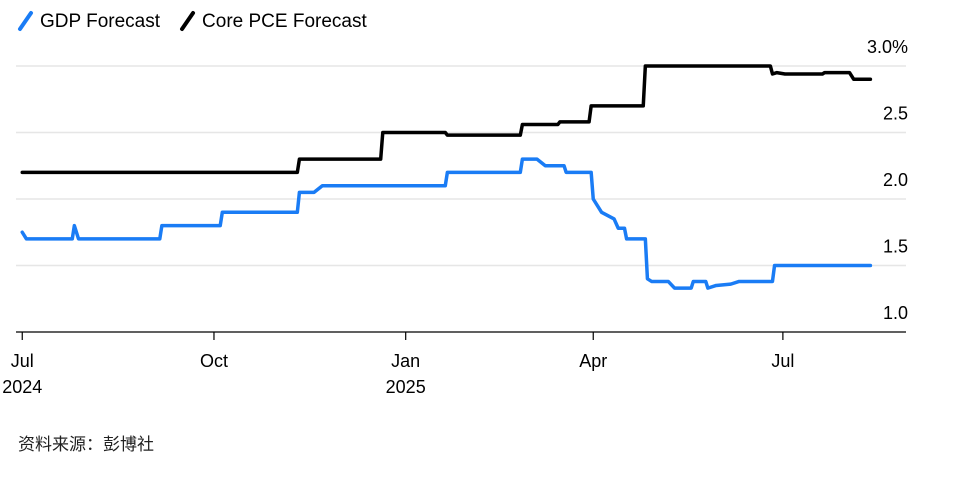  Describe the element at coordinates (22, 387) in the screenshot. I see `x-tick-year-label: 2024` at that location.